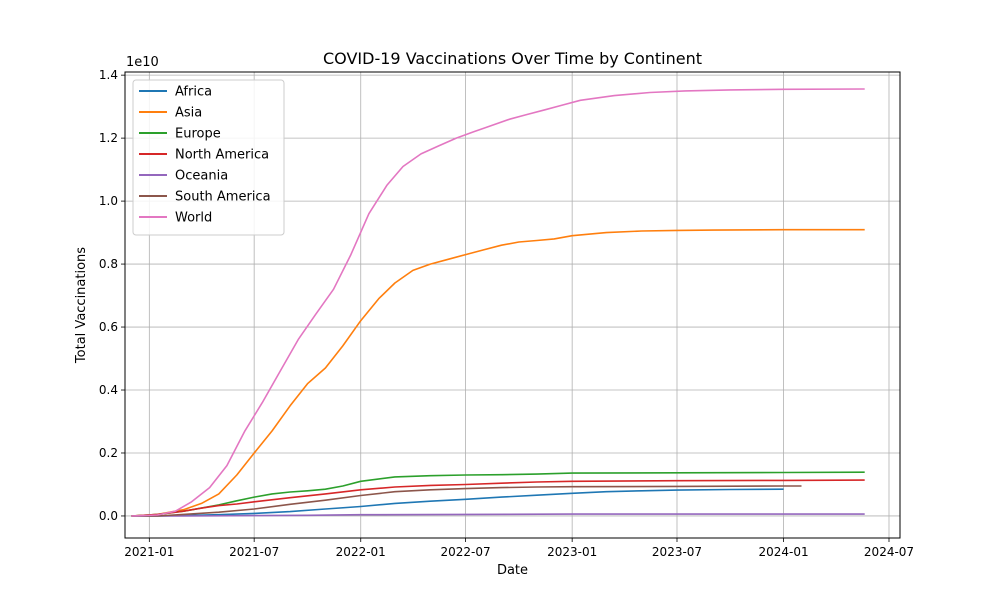  I want to click on y-tick-label: 0.4, so click(108, 390).